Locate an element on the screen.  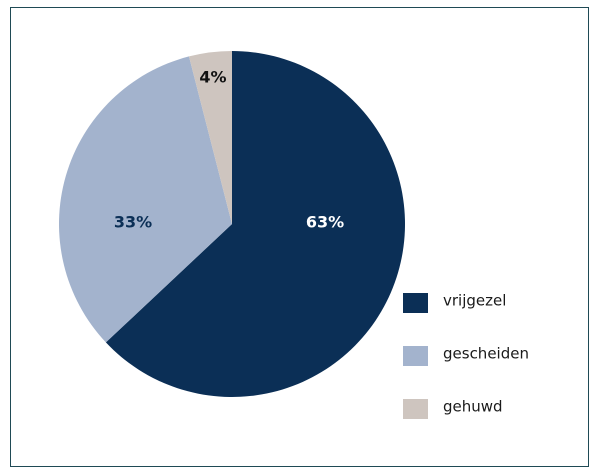
legend-label: vrijgezel is located at coordinates (474, 301).